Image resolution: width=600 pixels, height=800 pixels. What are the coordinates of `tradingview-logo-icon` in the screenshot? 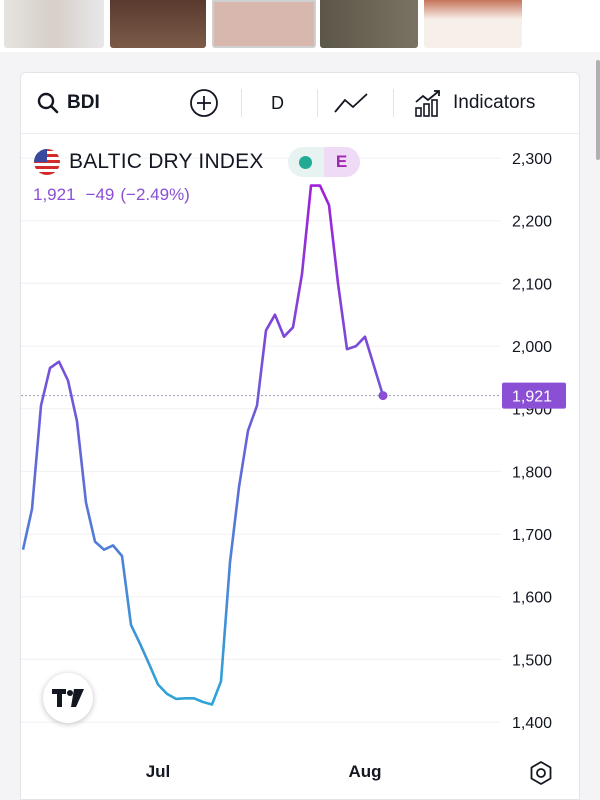 It's located at (68, 698).